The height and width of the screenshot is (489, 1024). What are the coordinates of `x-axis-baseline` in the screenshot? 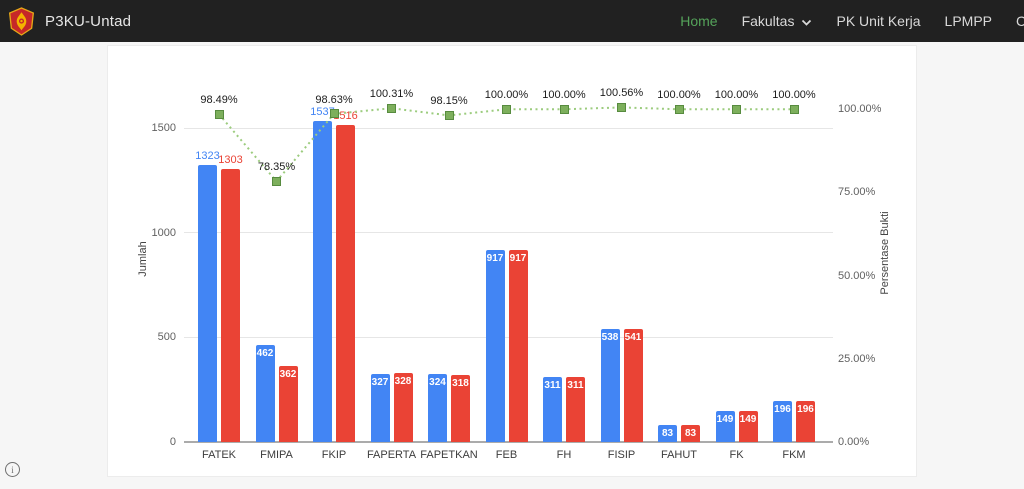 It's located at (508, 442).